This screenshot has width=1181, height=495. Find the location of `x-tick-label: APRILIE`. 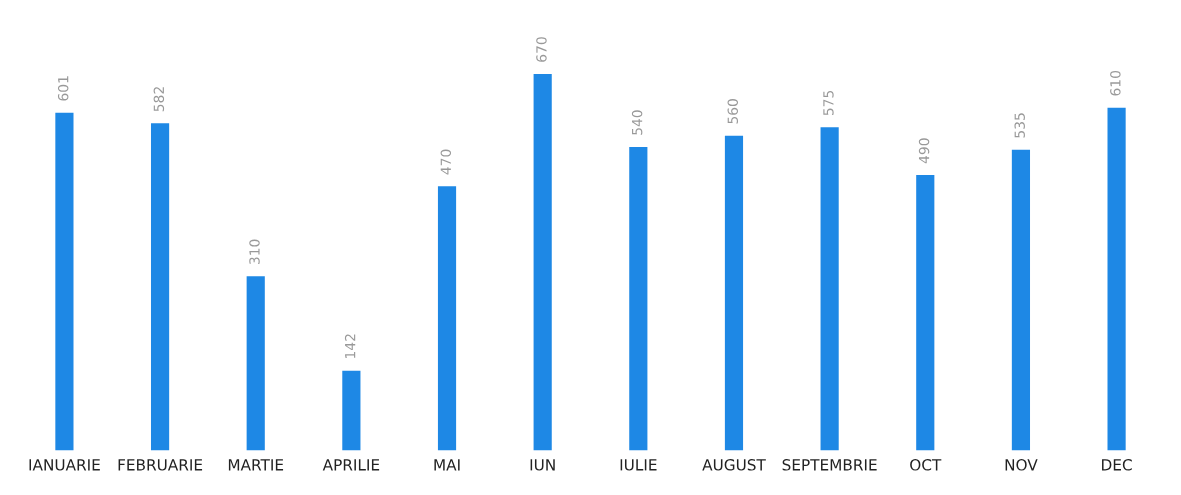

x-tick-label: APRILIE is located at coordinates (351, 465).